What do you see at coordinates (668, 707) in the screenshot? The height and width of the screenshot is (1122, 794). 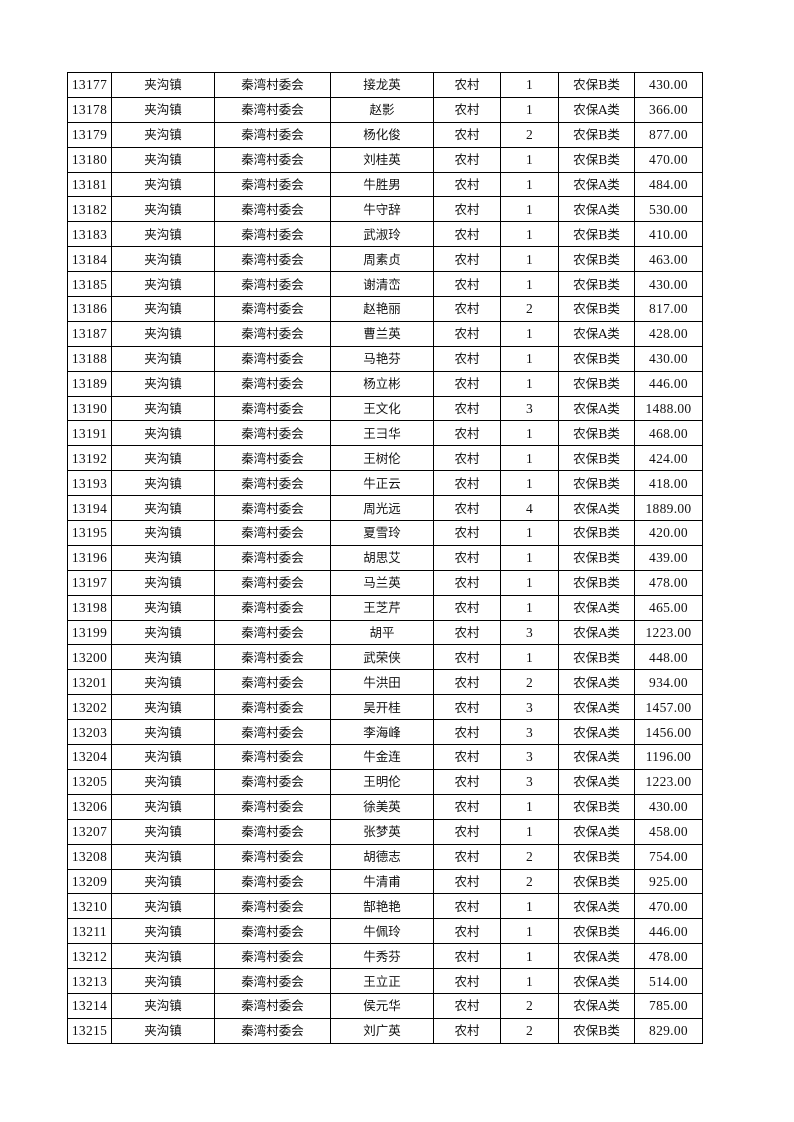 I see `amount-cell: 1457.00` at bounding box center [668, 707].